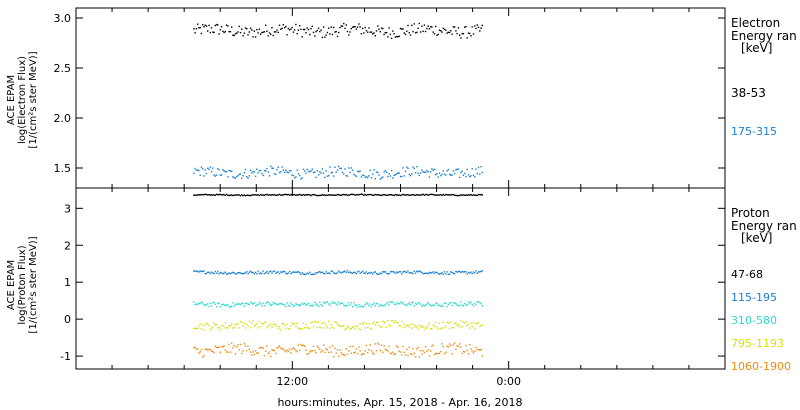  Describe the element at coordinates (11, 100) in the screenshot. I see `electron-ylabel-line1: ACE EPAM` at that location.